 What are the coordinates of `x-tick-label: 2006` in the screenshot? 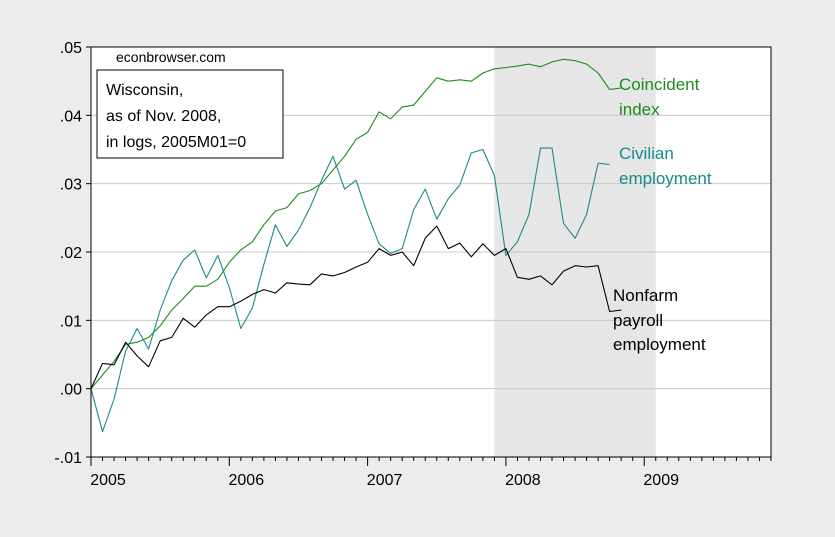 It's located at (247, 480).